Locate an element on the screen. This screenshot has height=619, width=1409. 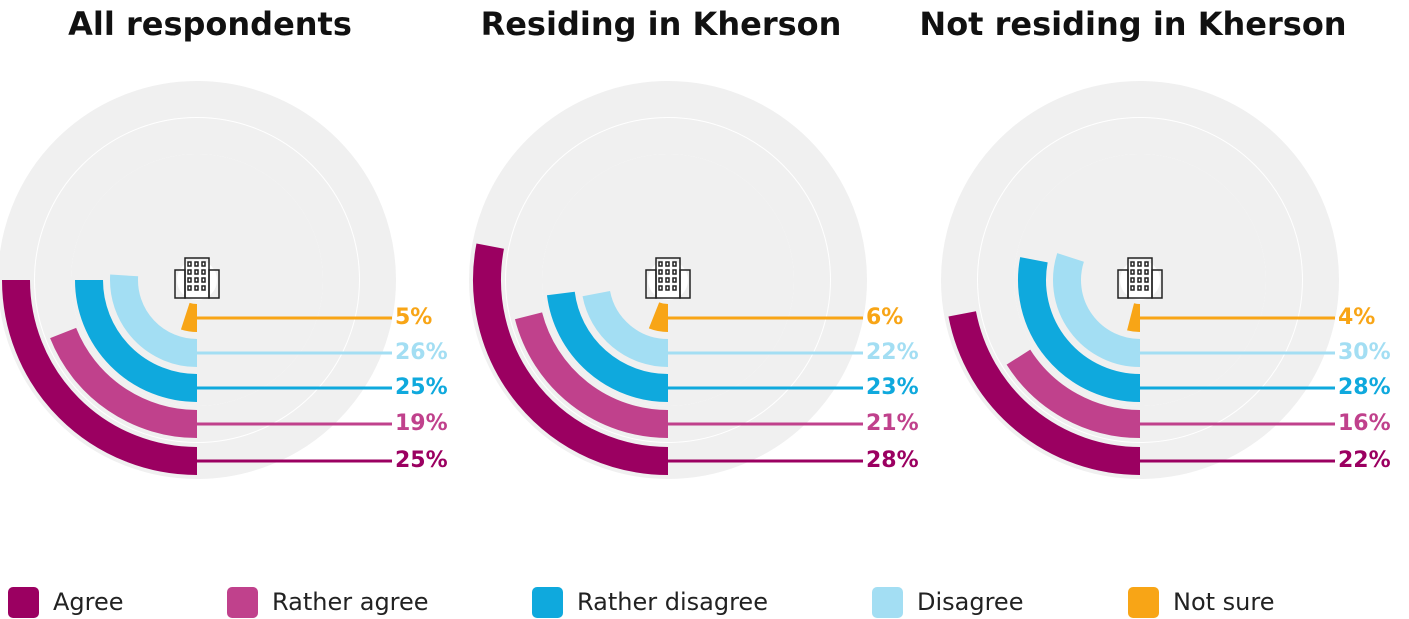
value-label: 16% is located at coordinates (1364, 423).